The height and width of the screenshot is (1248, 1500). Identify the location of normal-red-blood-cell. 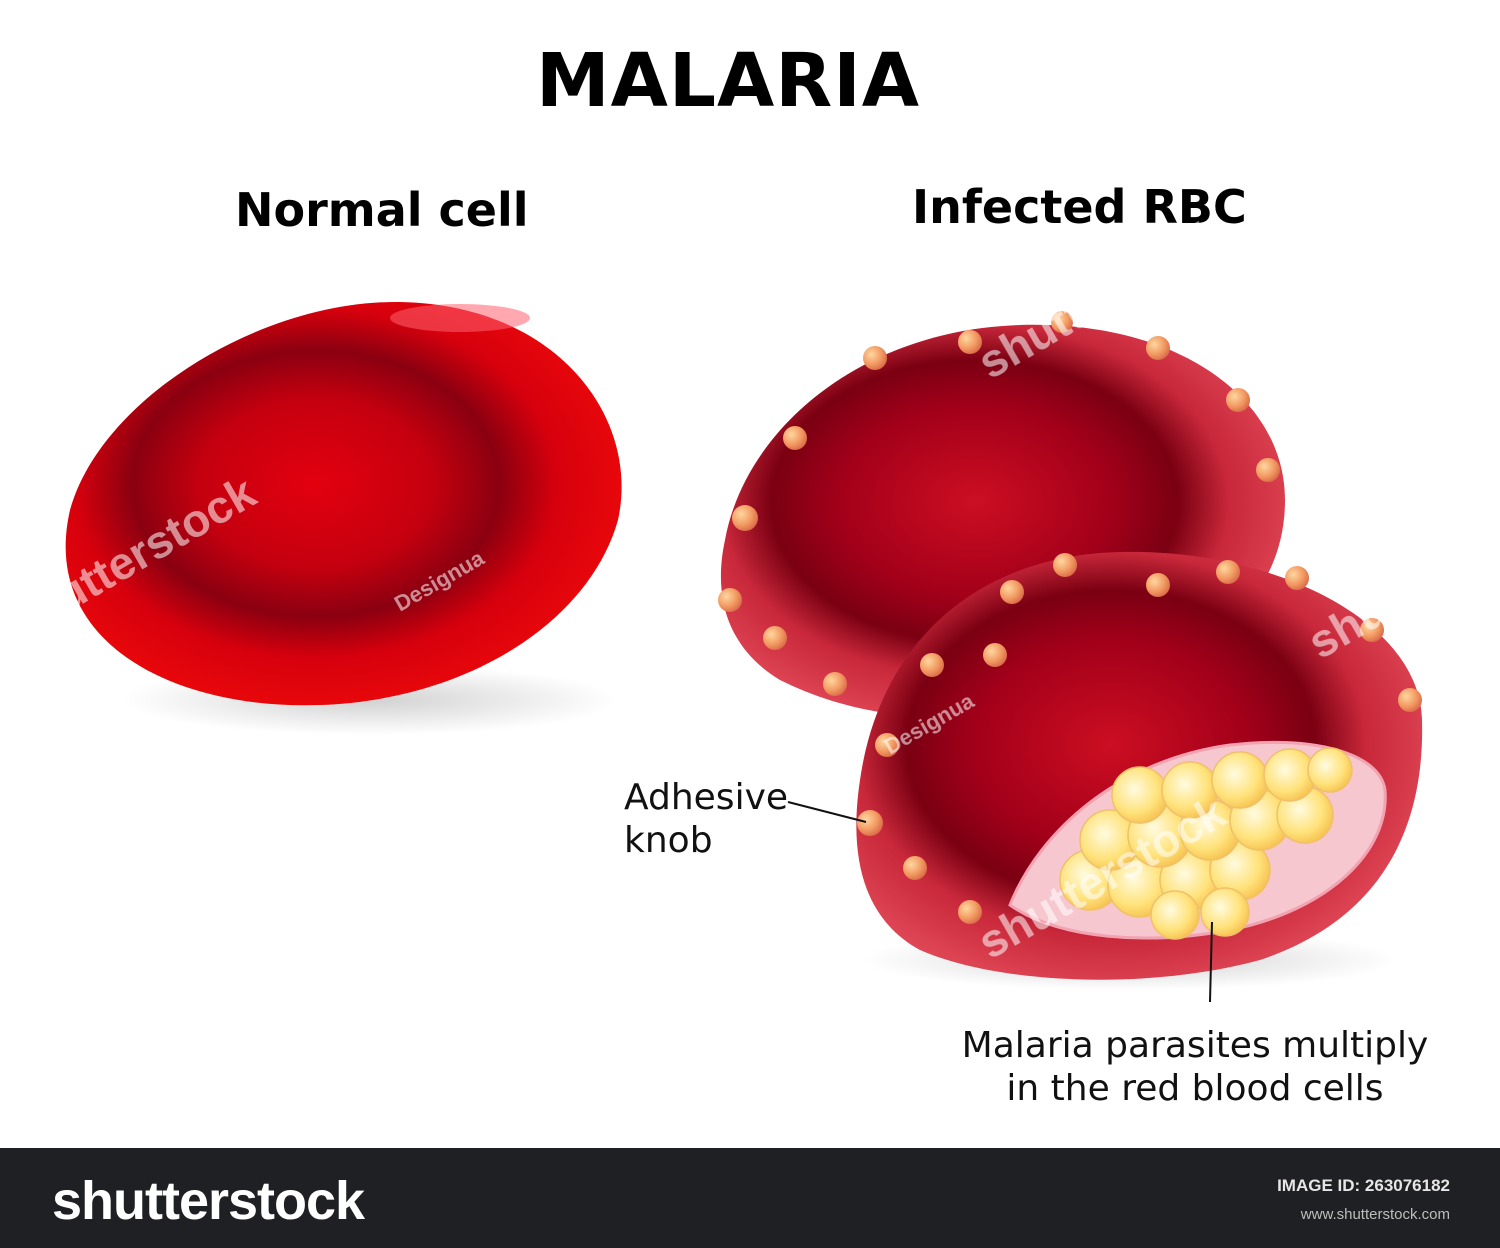
(343, 518).